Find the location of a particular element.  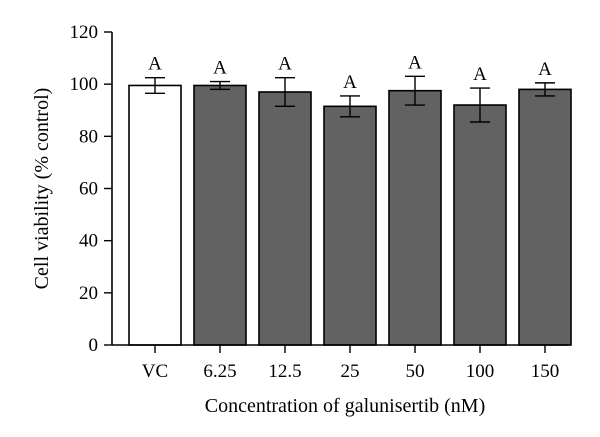

x-tick-label: 150 is located at coordinates (545, 371).